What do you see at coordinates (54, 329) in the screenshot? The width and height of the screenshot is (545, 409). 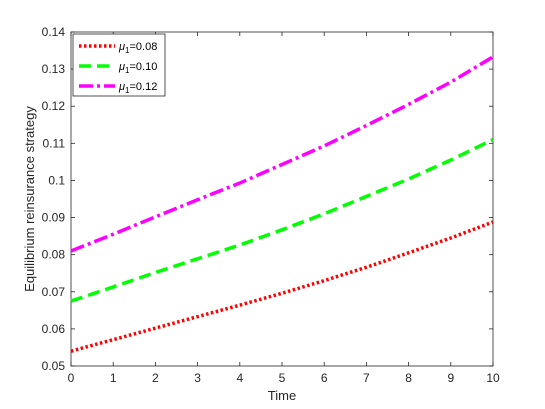 I see `y-tick-label: 0.06` at bounding box center [54, 329].